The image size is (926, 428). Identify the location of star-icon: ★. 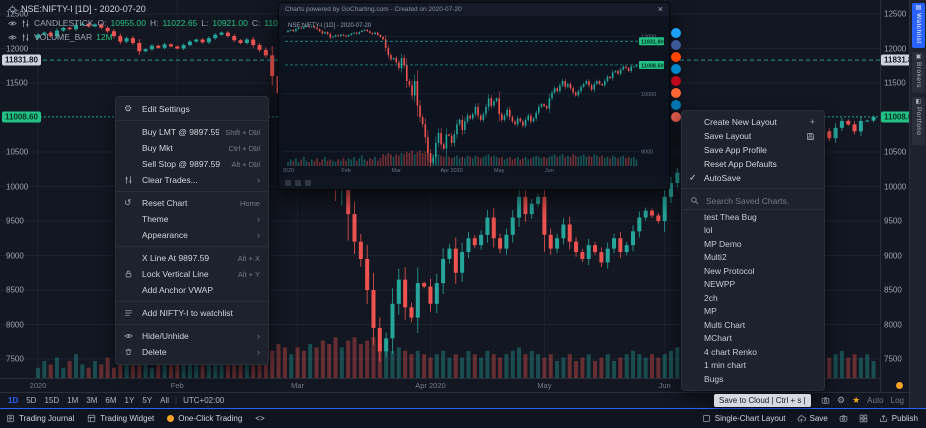
(856, 400).